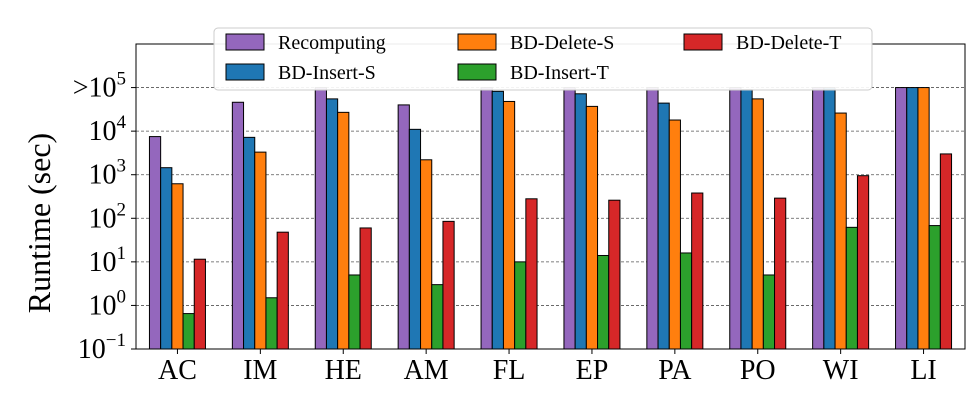 Image resolution: width=977 pixels, height=407 pixels. What do you see at coordinates (108, 303) in the screenshot?
I see `y-tick-label: 10⁰` at bounding box center [108, 303].